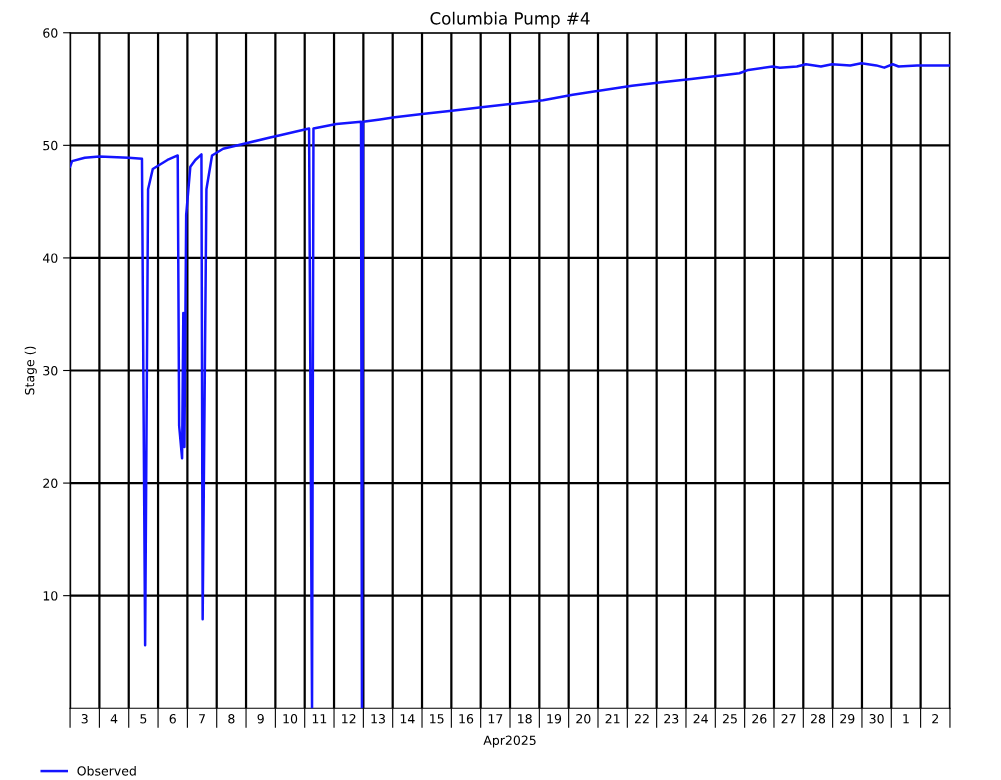 Image resolution: width=1001 pixels, height=780 pixels. I want to click on x-tick-label: 8, so click(231, 719).